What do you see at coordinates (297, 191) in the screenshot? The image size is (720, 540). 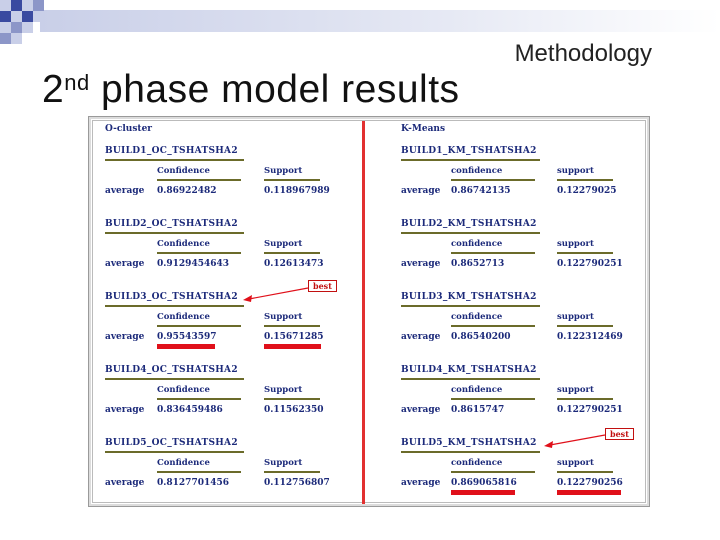 I see `support-value: 0.118967989` at bounding box center [297, 191].